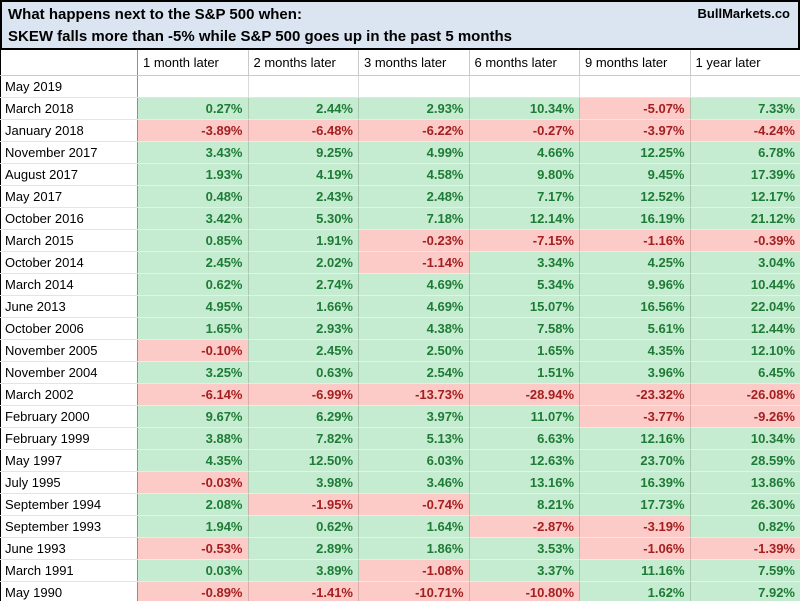 The image size is (800, 601). Describe the element at coordinates (635, 196) in the screenshot. I see `return-cell: 12.52%` at that location.